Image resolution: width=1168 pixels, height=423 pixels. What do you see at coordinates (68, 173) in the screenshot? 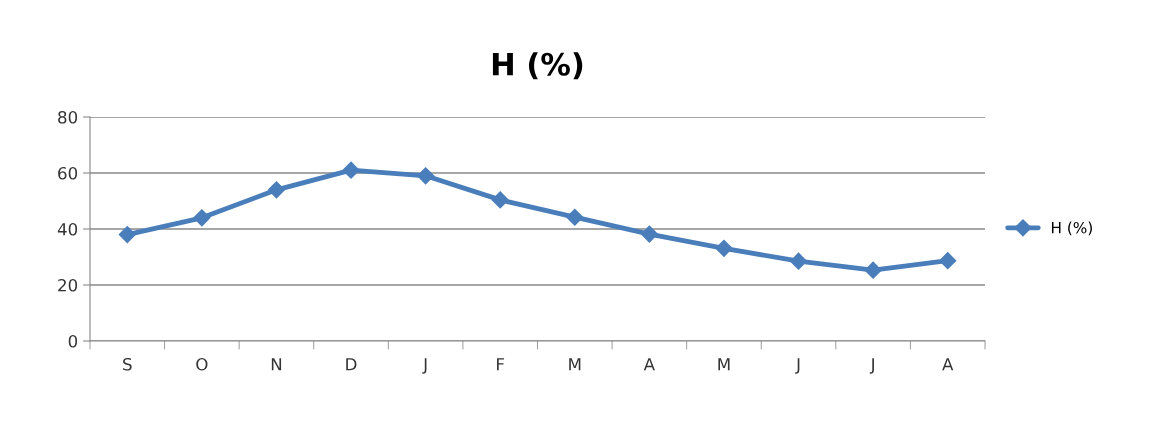
I see `y-tick-label: 60` at bounding box center [68, 173].